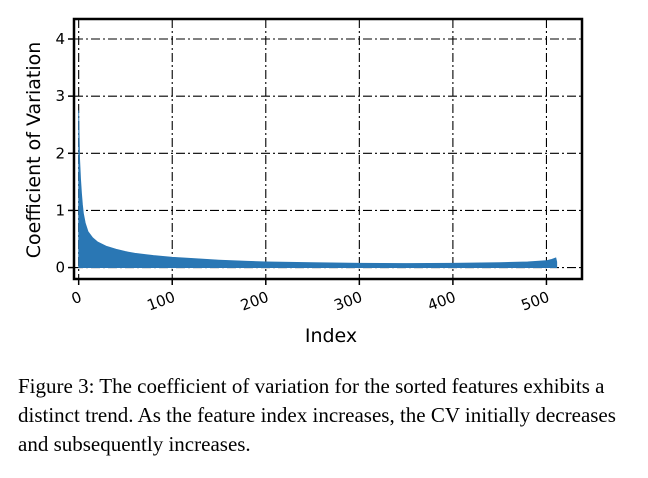 This screenshot has height=478, width=648. Describe the element at coordinates (161, 301) in the screenshot. I see `x-tick-label-100: 100` at that location.